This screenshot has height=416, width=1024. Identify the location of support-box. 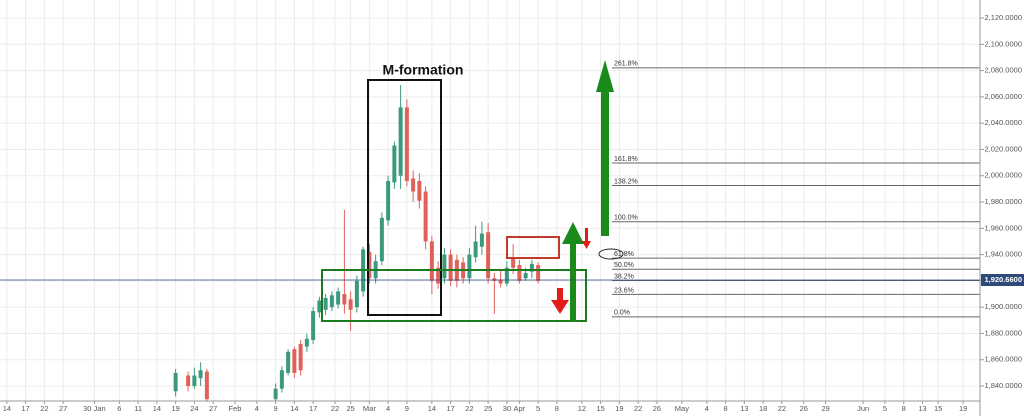
(454, 295).